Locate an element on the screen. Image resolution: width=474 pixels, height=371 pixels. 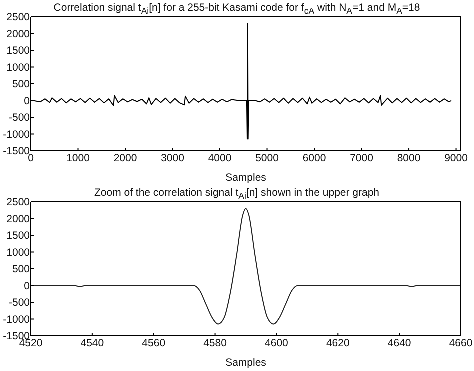
x-tick-label: 4620 is located at coordinates (338, 343).